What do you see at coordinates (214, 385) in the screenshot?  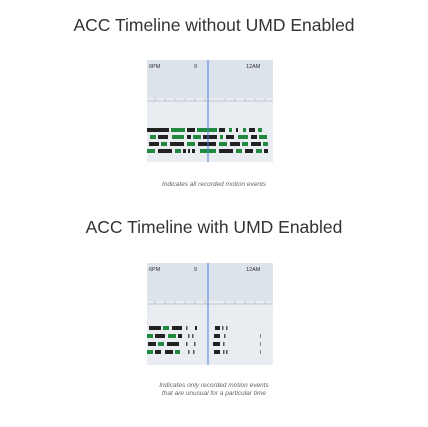 I see `diagram-2-caption-line-1: Indicates only recorded motion events` at bounding box center [214, 385].